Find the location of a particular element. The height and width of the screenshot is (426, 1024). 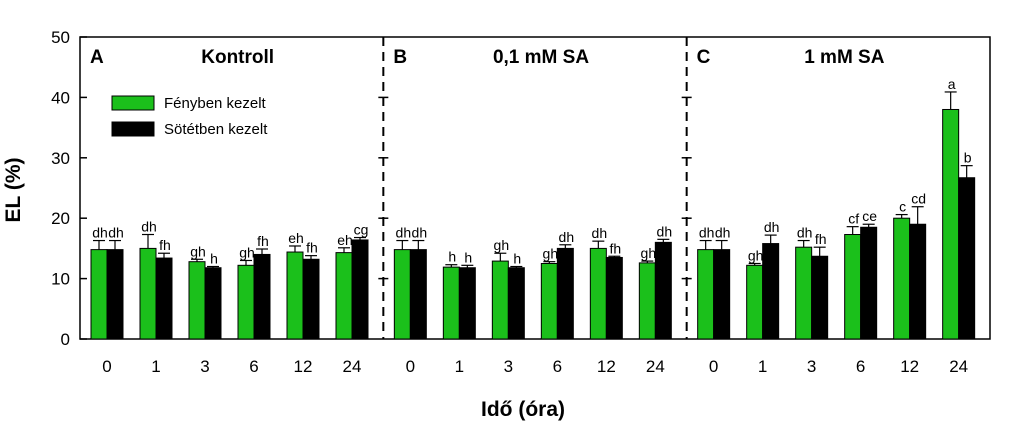

significance-label: cf is located at coordinates (853, 219).